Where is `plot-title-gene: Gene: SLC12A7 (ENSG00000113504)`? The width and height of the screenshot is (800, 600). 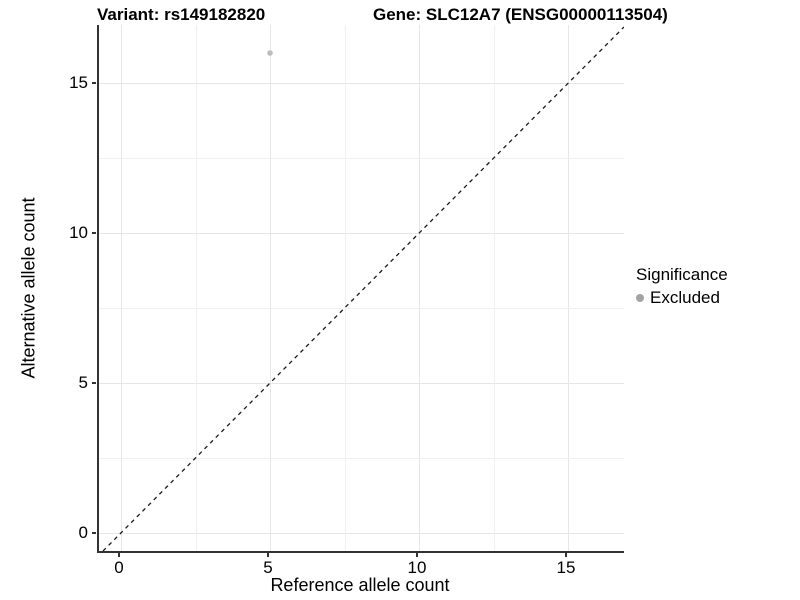 plot-title-gene: Gene: SLC12A7 (ENSG00000113504) is located at coordinates (520, 14).